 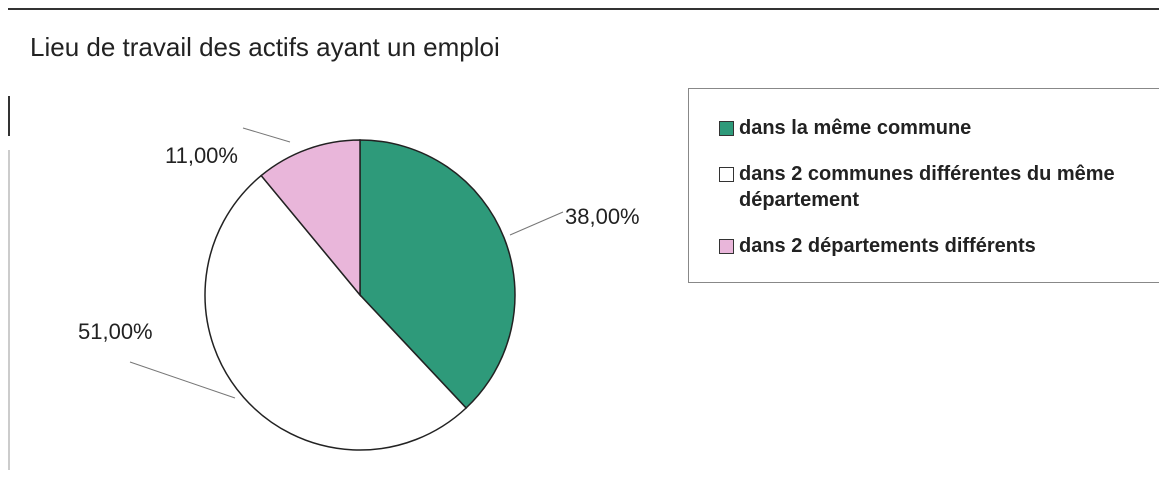 I want to click on data-label: 51,00%, so click(x=115, y=331).